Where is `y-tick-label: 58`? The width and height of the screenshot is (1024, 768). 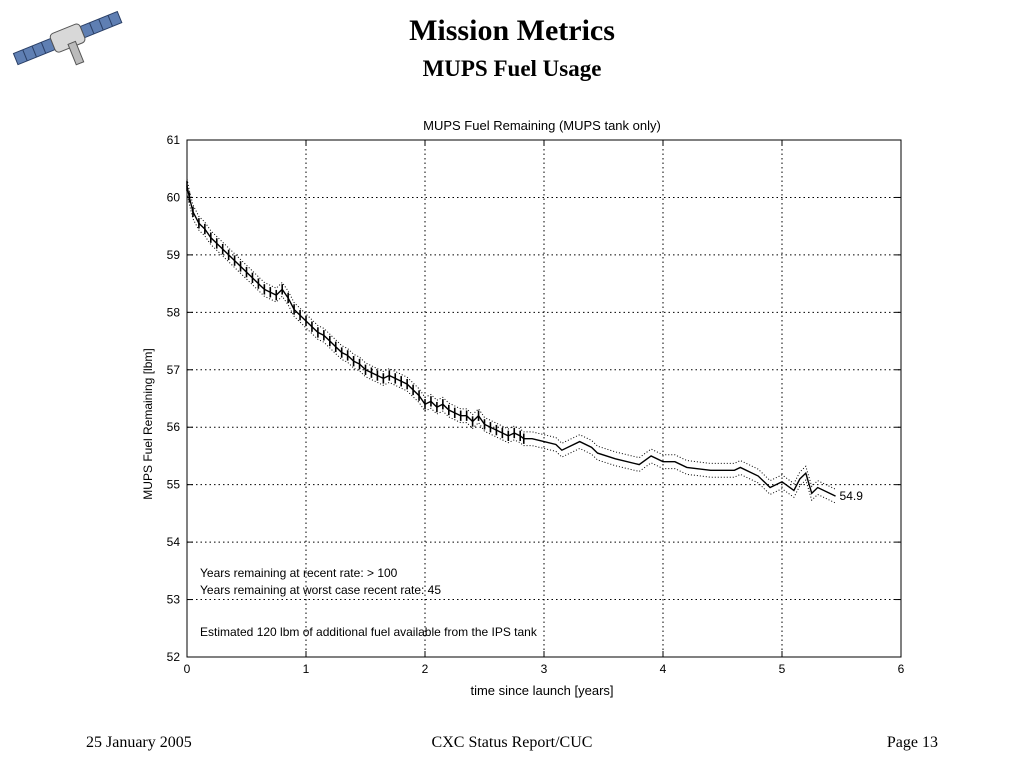
y-tick-label: 58 is located at coordinates (174, 312).